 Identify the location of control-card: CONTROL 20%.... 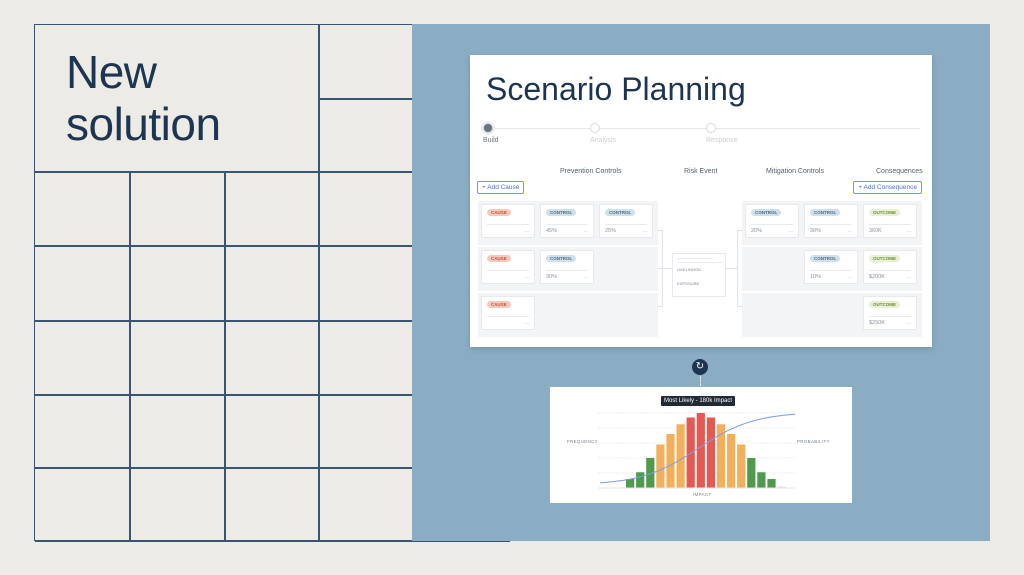
(772, 221).